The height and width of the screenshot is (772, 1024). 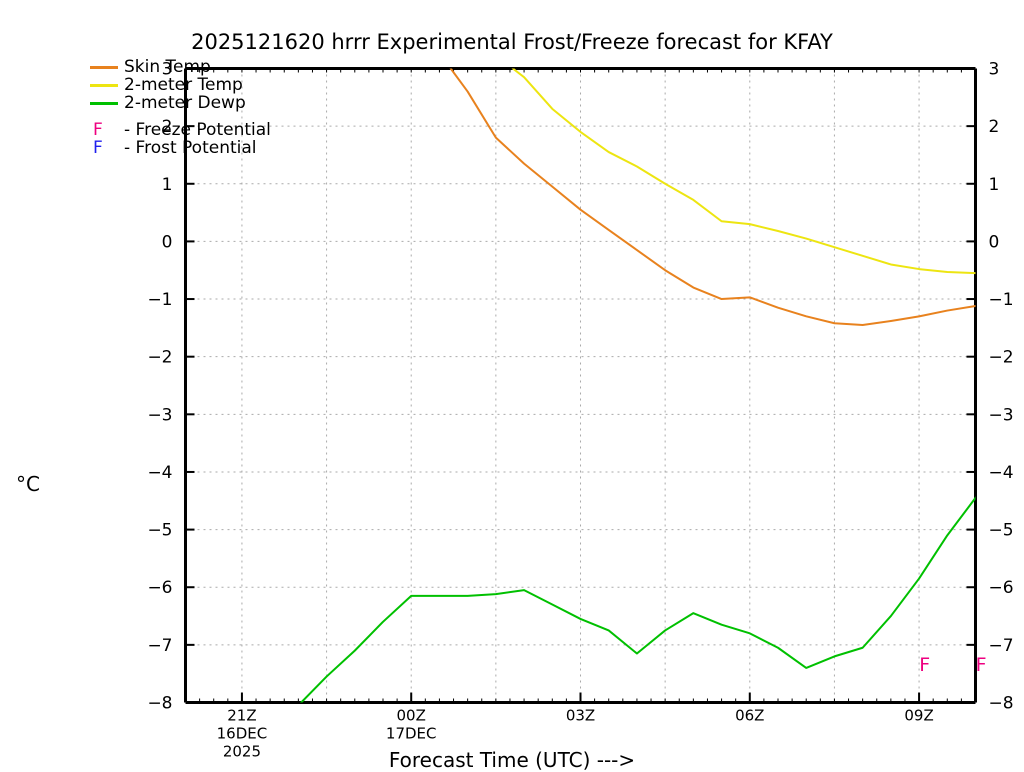 What do you see at coordinates (743, 171) in the screenshot?
I see `series-line-2-meter-temp` at bounding box center [743, 171].